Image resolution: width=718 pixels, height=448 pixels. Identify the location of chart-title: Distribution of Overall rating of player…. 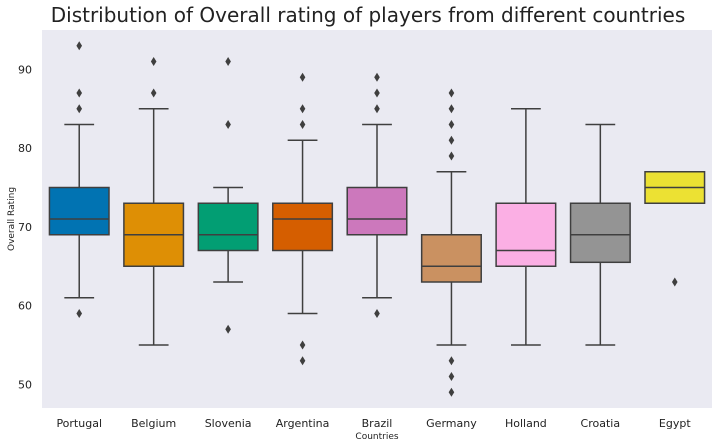
(368, 15).